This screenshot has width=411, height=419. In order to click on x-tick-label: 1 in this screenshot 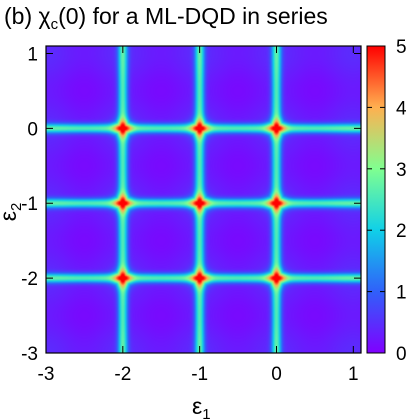, I will do `click(353, 374)`.